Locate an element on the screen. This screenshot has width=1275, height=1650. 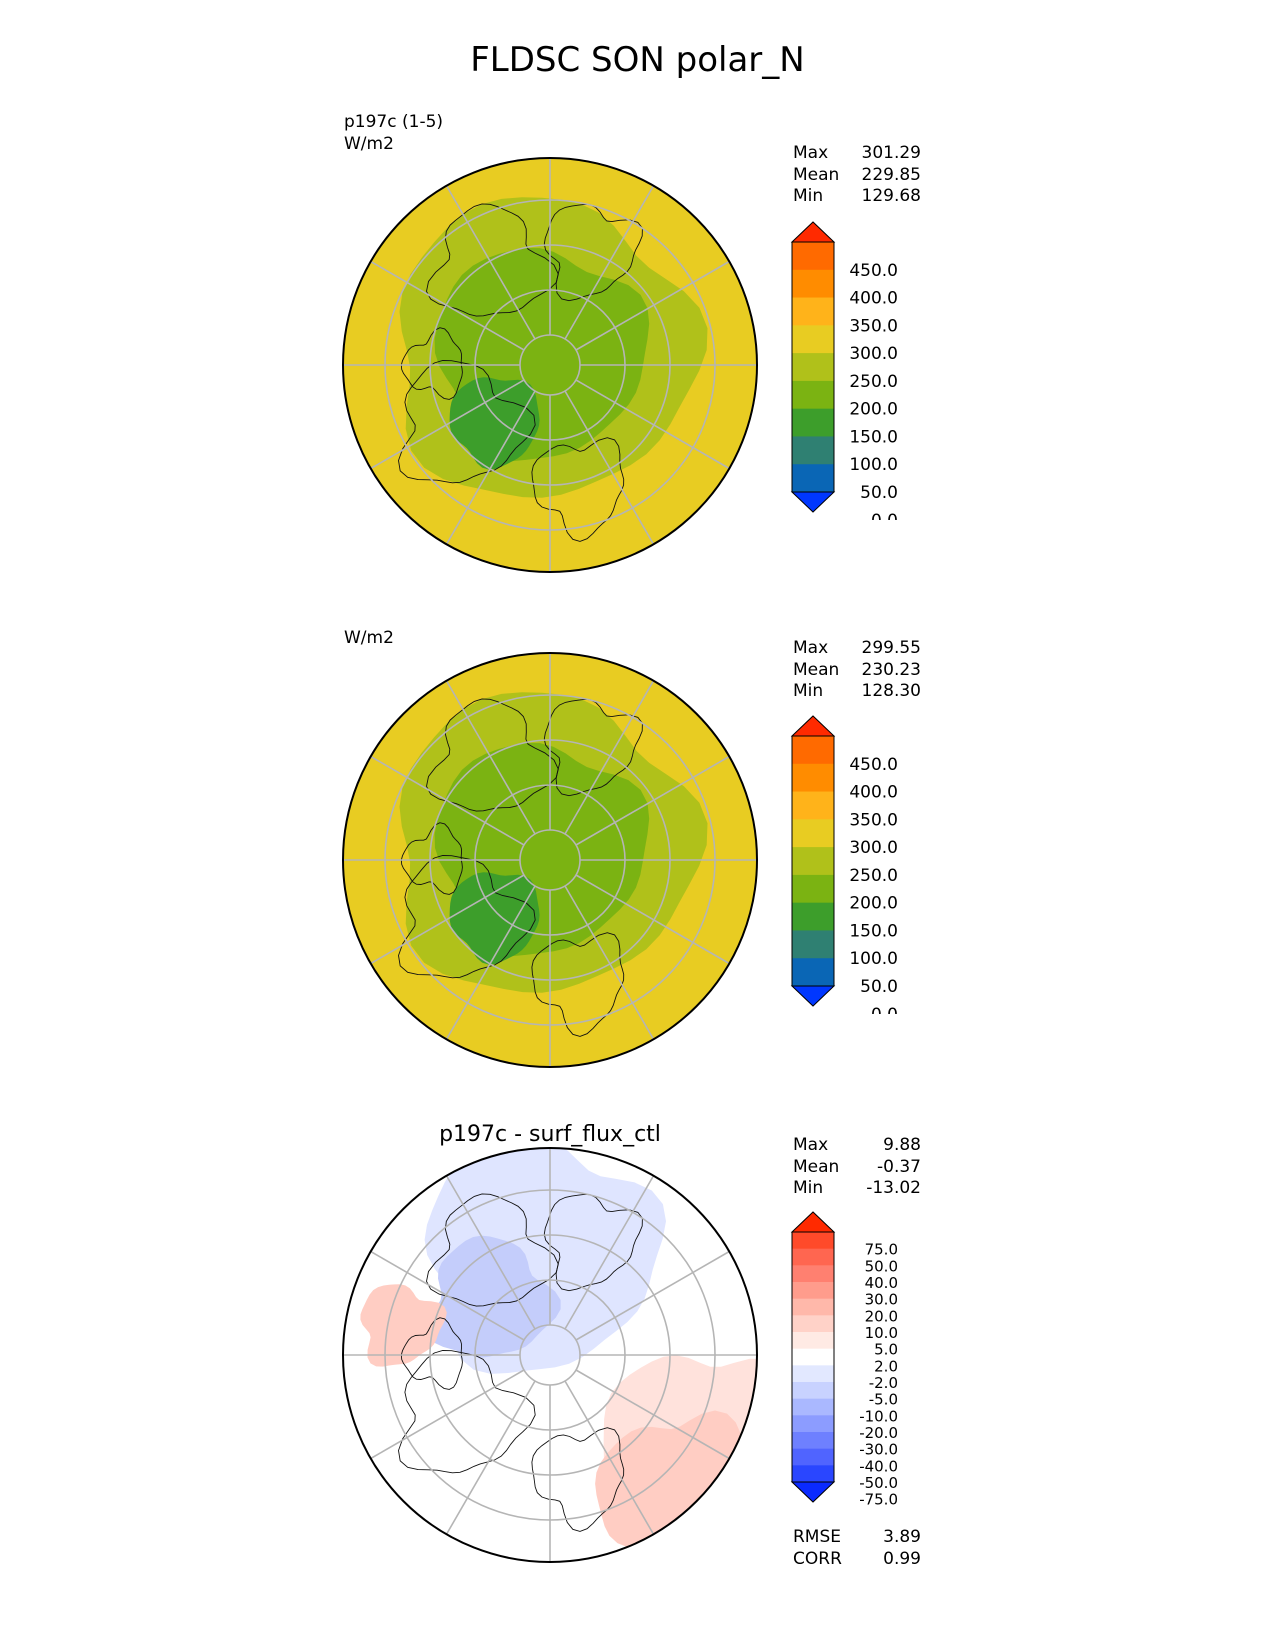
colorbar-0-tick-label: 350.0 is located at coordinates (873, 326).